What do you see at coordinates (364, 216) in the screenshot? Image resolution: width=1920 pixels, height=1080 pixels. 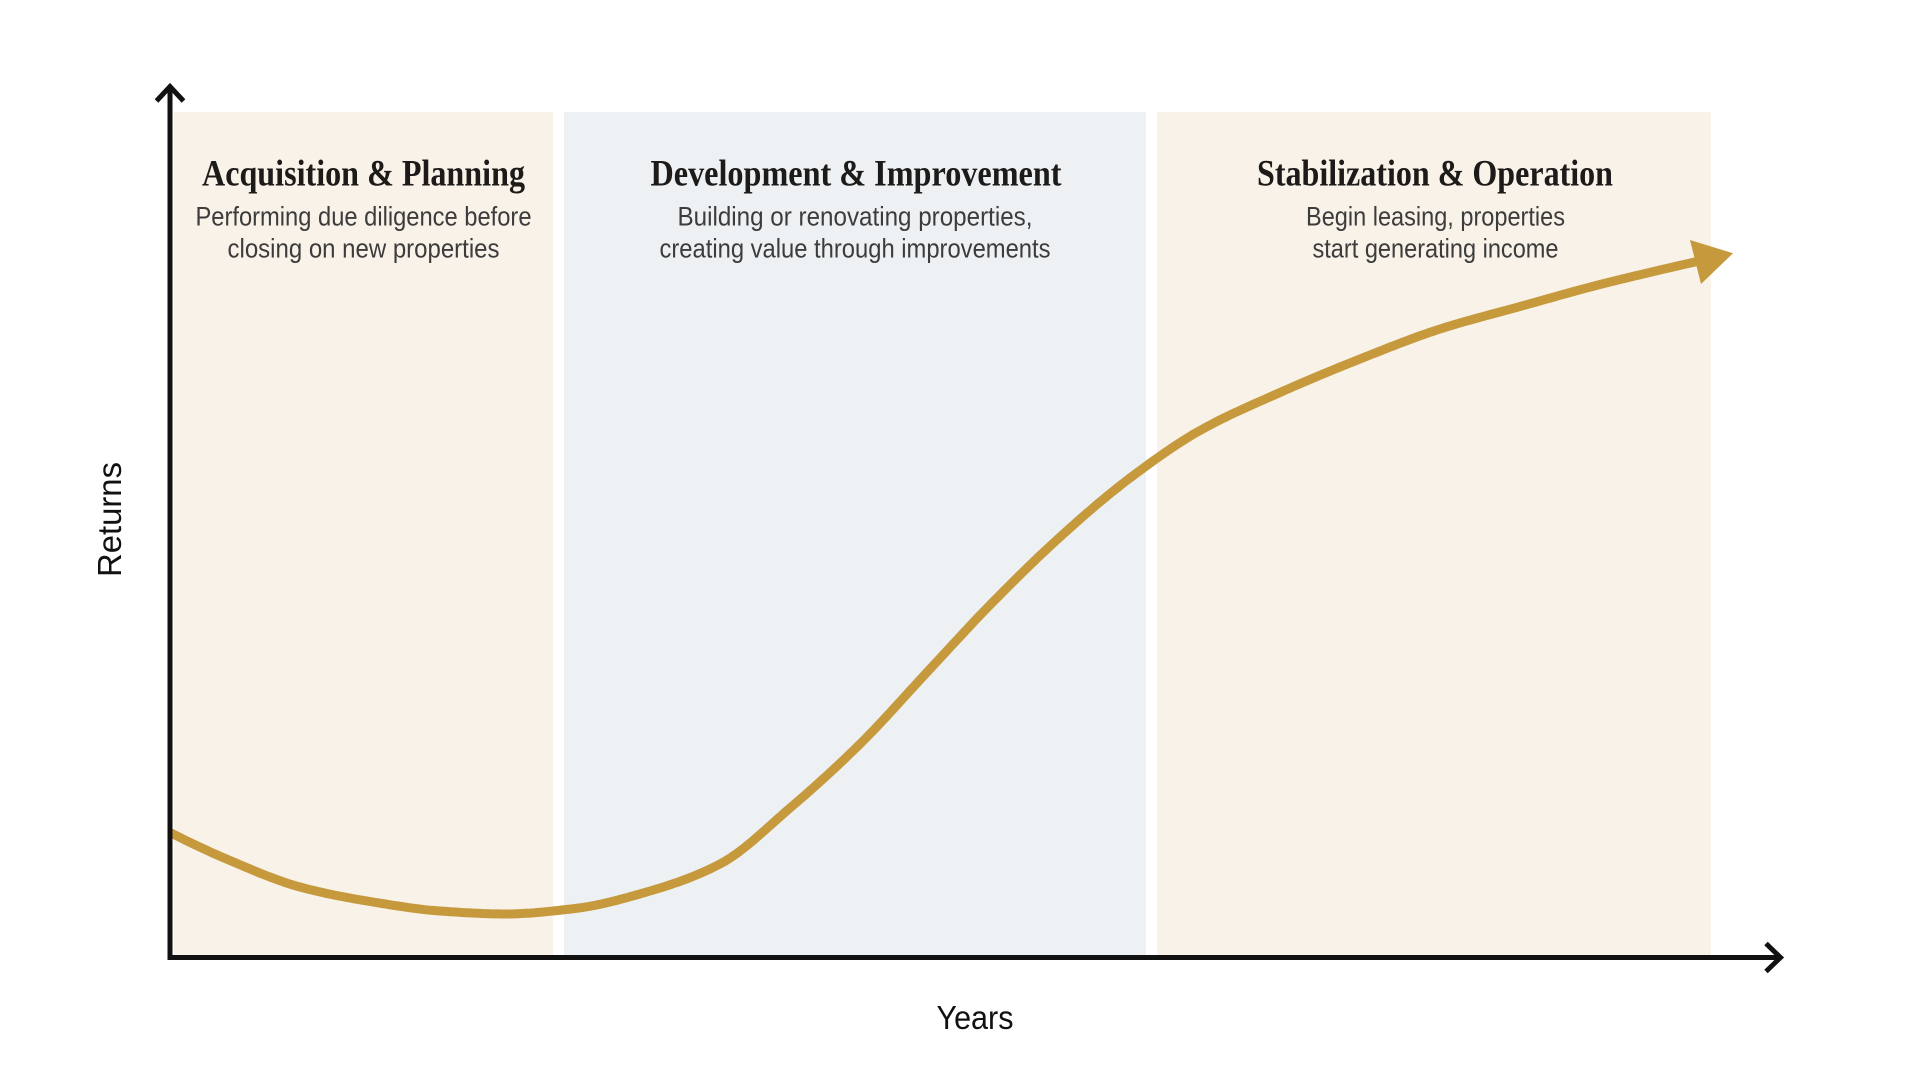 I see `svg-text:Performing due diligence befor: Performing due diligence before` at bounding box center [364, 216].